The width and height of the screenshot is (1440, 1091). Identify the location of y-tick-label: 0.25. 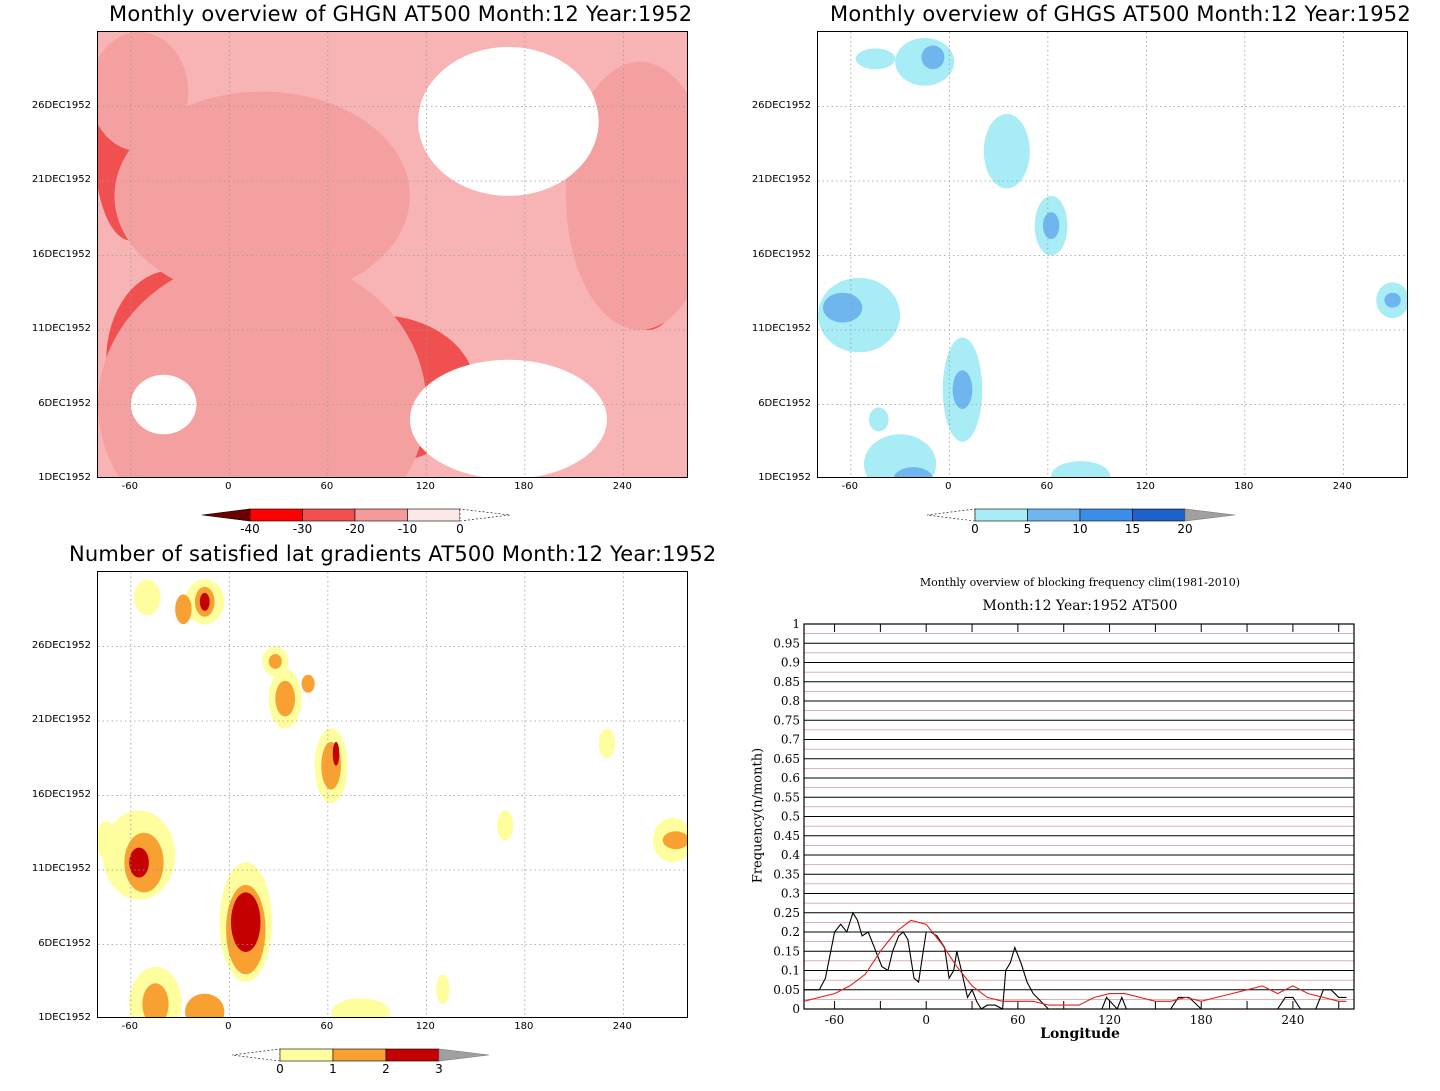
(786, 913).